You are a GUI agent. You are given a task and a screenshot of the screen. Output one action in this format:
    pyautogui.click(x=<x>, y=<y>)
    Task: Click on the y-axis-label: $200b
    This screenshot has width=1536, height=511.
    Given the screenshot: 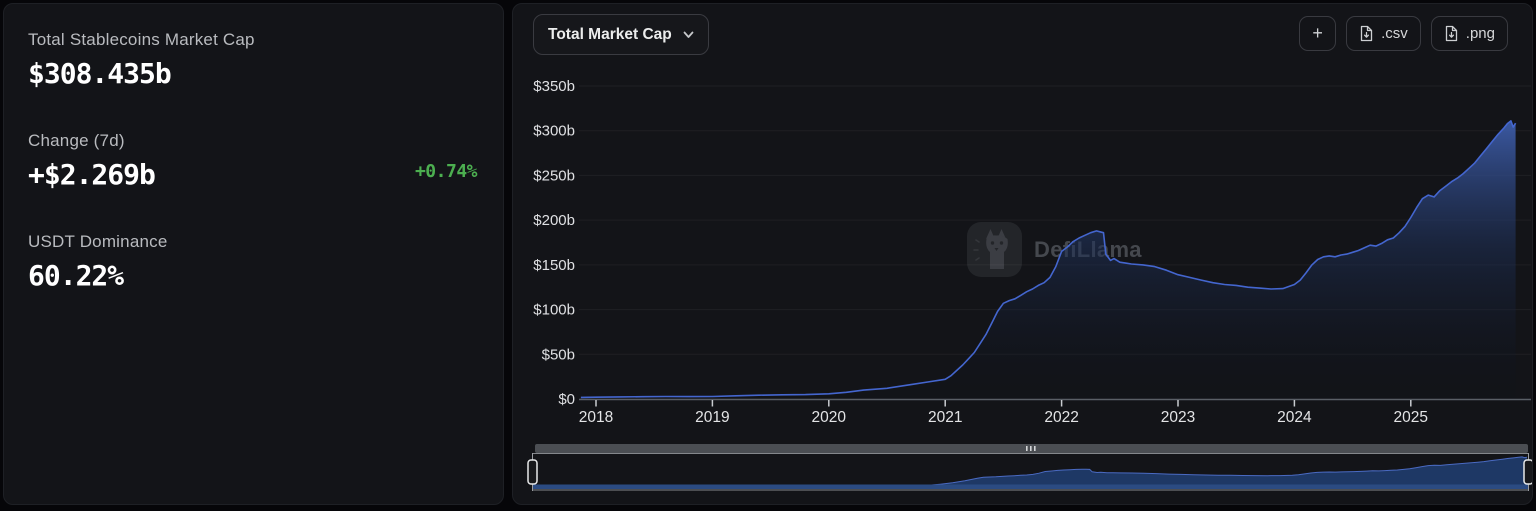 What is the action you would take?
    pyautogui.click(x=554, y=220)
    